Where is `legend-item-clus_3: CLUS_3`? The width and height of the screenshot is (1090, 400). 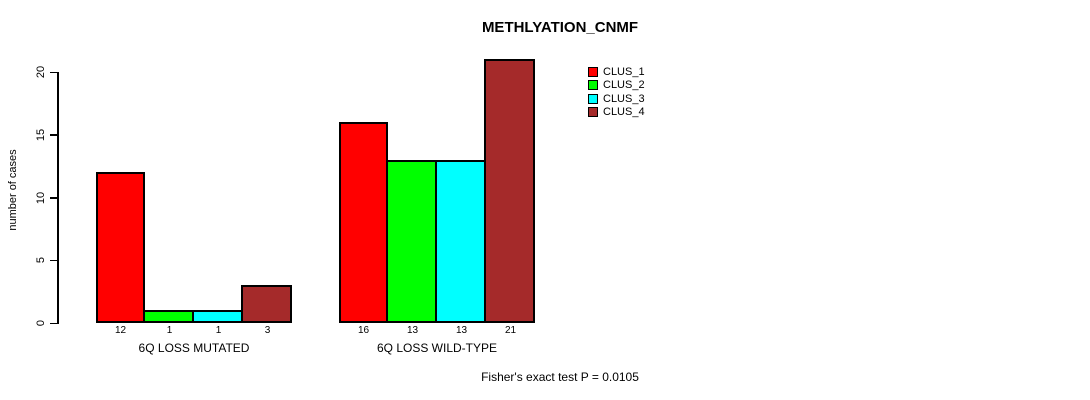 legend-item-clus_3: CLUS_3 is located at coordinates (616, 99).